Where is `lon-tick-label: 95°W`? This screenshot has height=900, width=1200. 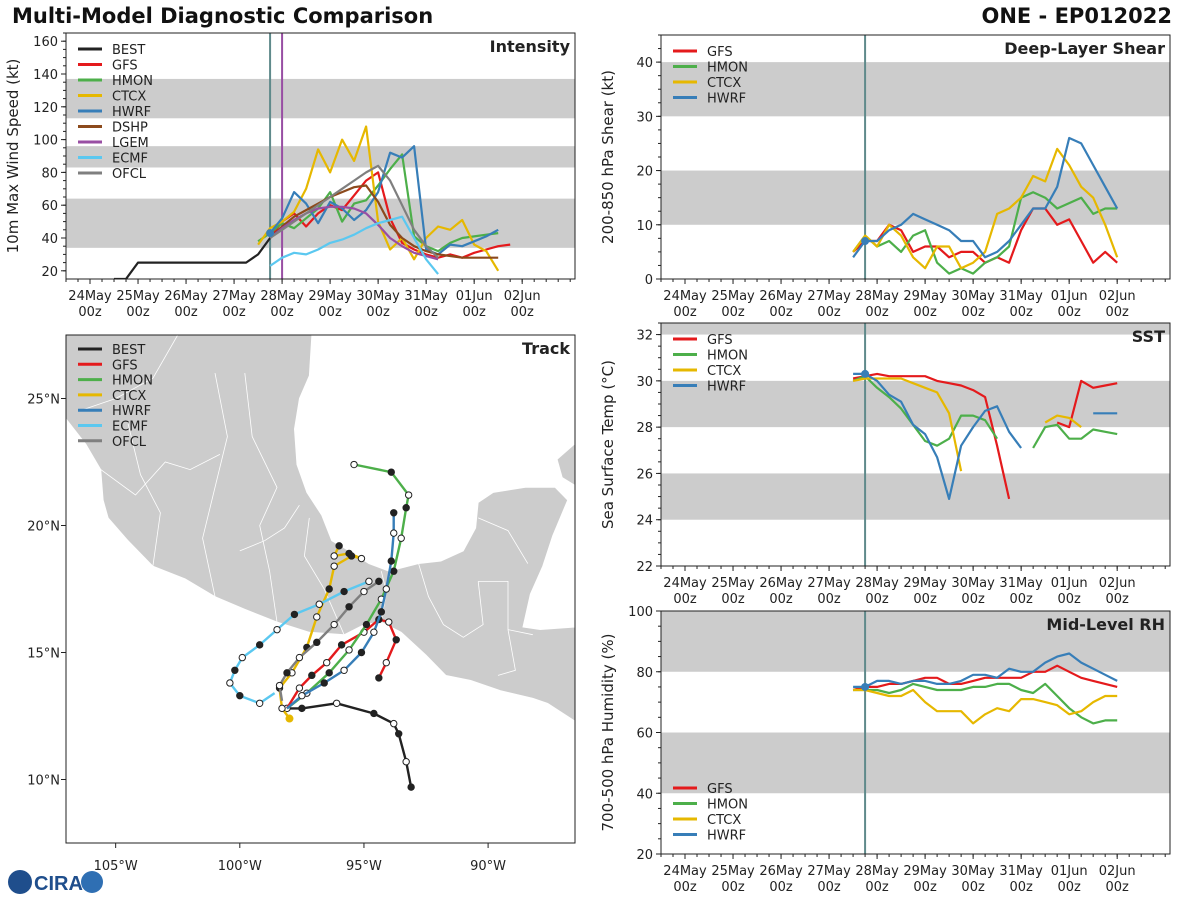
lon-tick-label: 95°W is located at coordinates (364, 866).